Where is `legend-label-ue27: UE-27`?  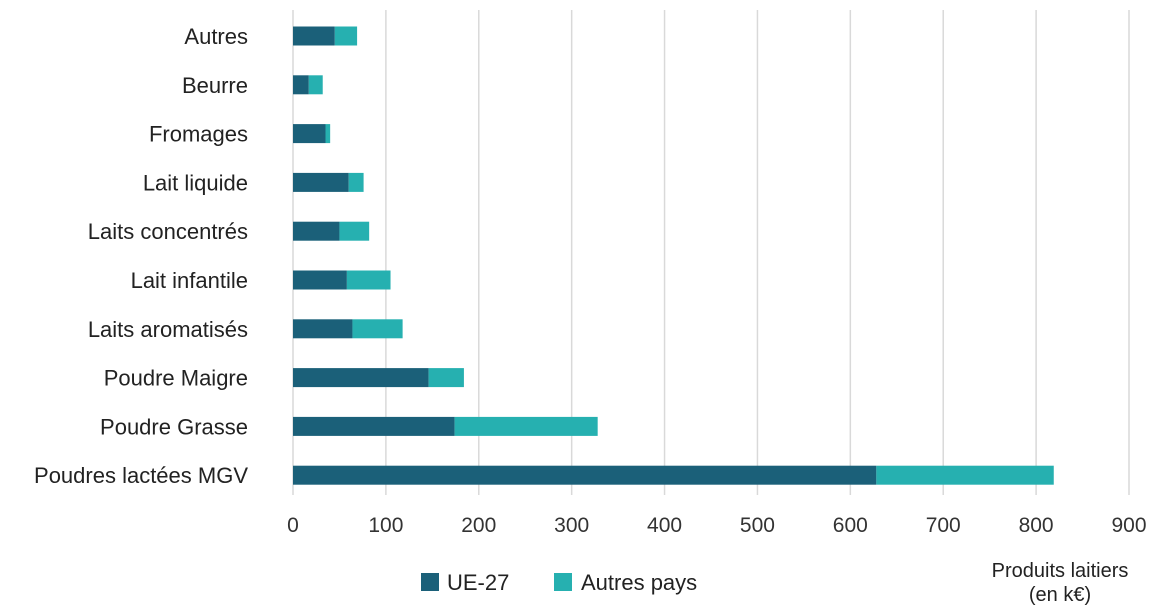 legend-label-ue27: UE-27 is located at coordinates (478, 582).